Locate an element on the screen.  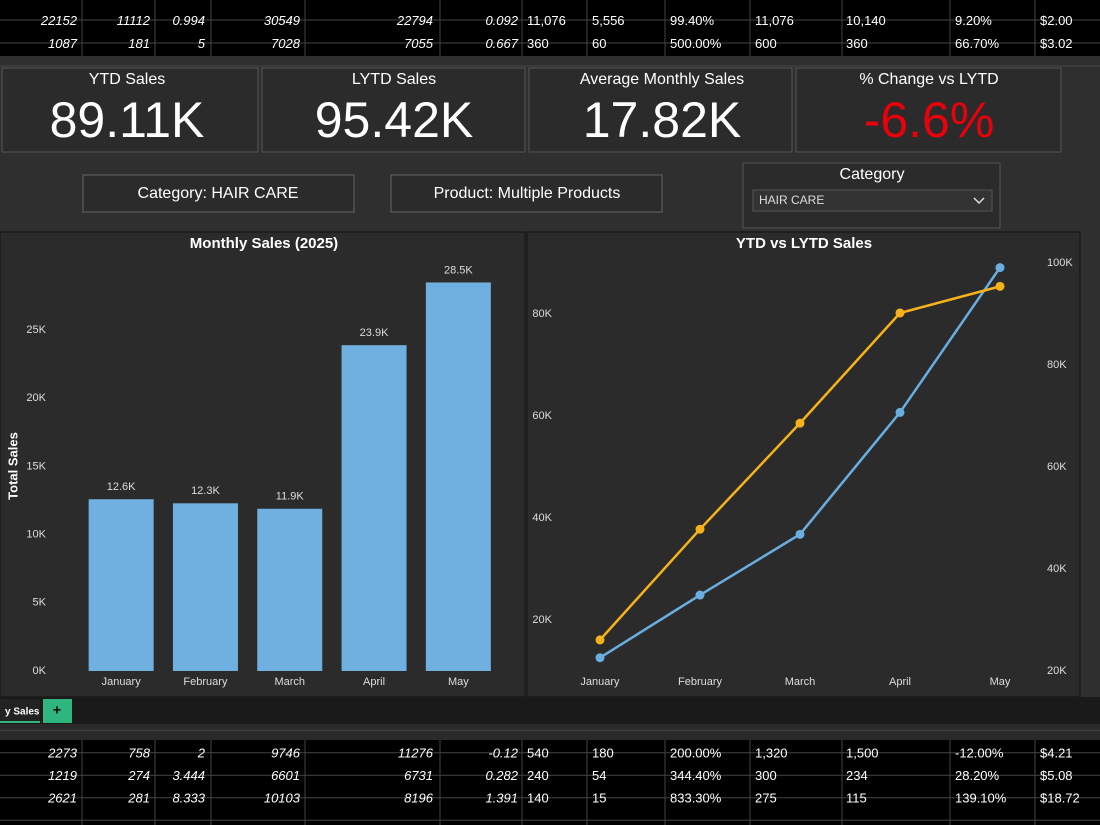
y-tick-label: 80K is located at coordinates (542, 314).